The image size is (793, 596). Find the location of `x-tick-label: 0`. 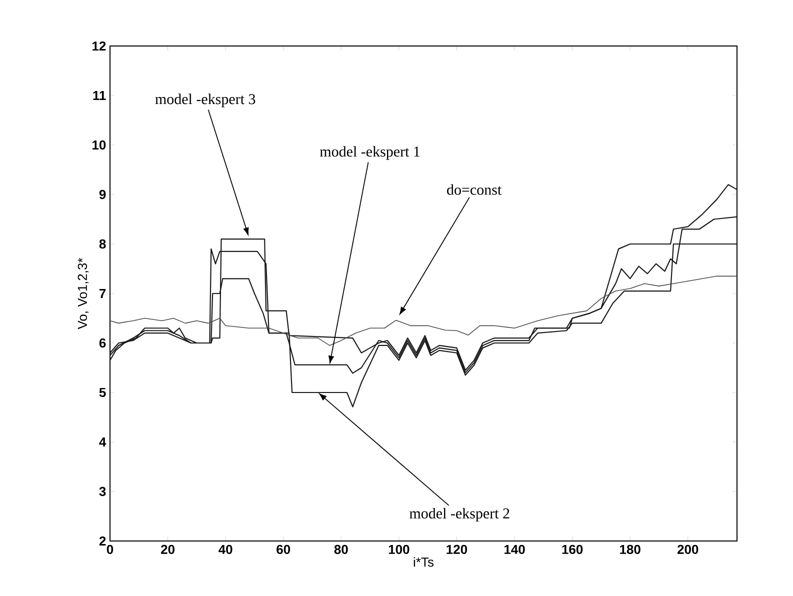

x-tick-label: 0 is located at coordinates (110, 549).